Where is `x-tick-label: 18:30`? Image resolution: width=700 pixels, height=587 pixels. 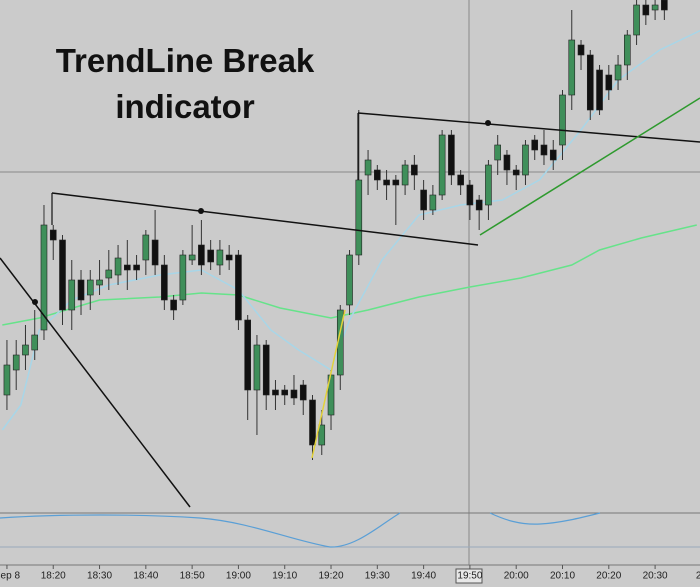
x-tick-label: 18:30 is located at coordinates (99, 576).